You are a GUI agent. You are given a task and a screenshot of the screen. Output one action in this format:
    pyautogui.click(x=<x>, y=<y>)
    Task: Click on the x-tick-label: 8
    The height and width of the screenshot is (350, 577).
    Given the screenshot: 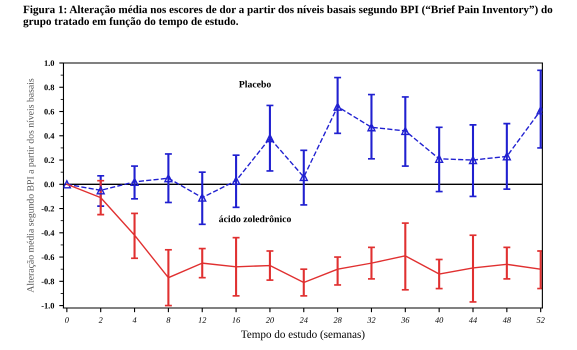 What is the action you would take?
    pyautogui.click(x=168, y=320)
    